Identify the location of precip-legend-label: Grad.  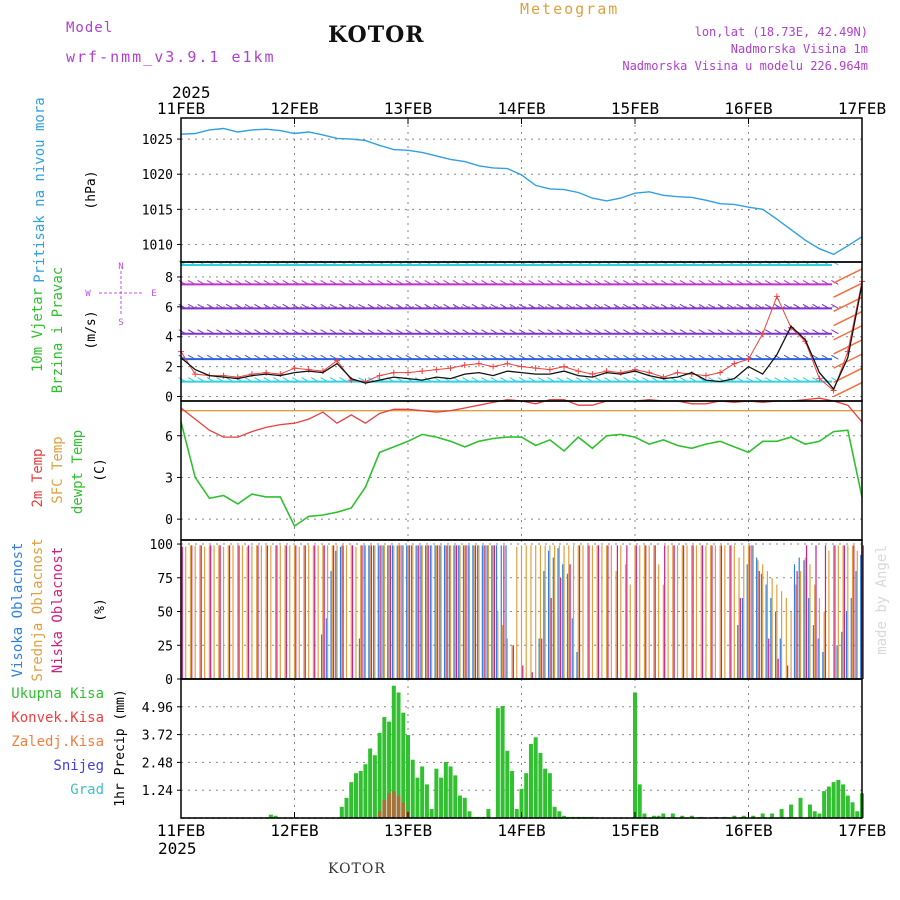
(87, 790).